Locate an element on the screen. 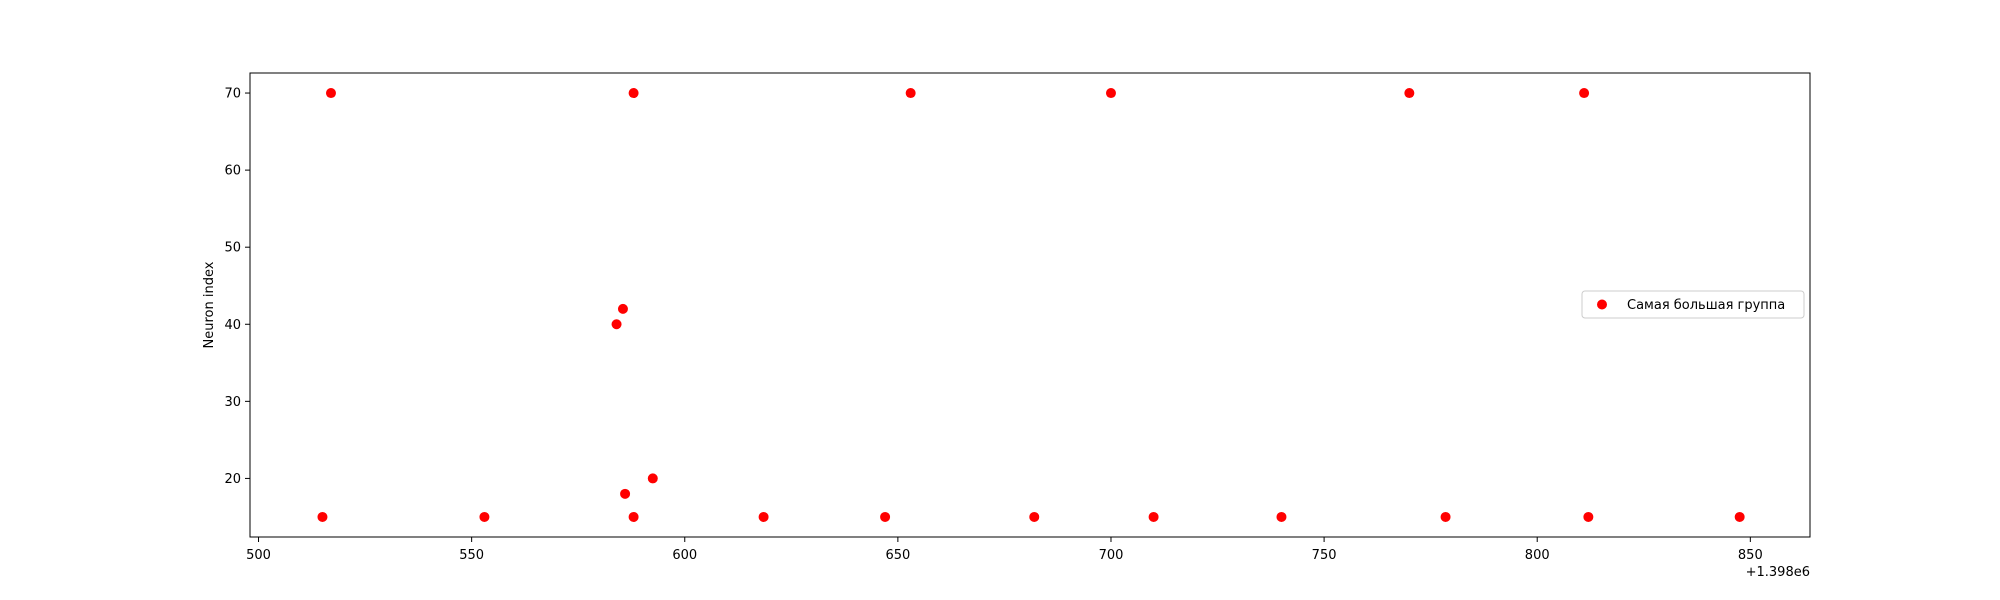 This screenshot has height=600, width=2000. x-axis-offset-label: +1.398e6 is located at coordinates (1778, 572).